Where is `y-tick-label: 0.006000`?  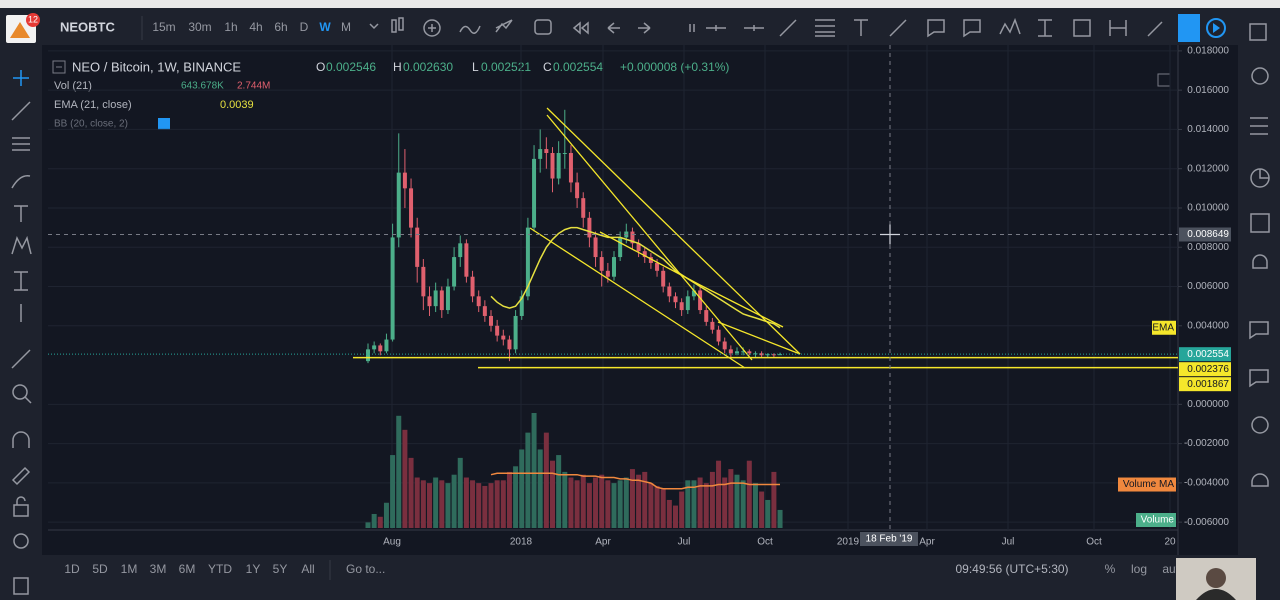 y-tick-label: 0.006000 is located at coordinates (1208, 286).